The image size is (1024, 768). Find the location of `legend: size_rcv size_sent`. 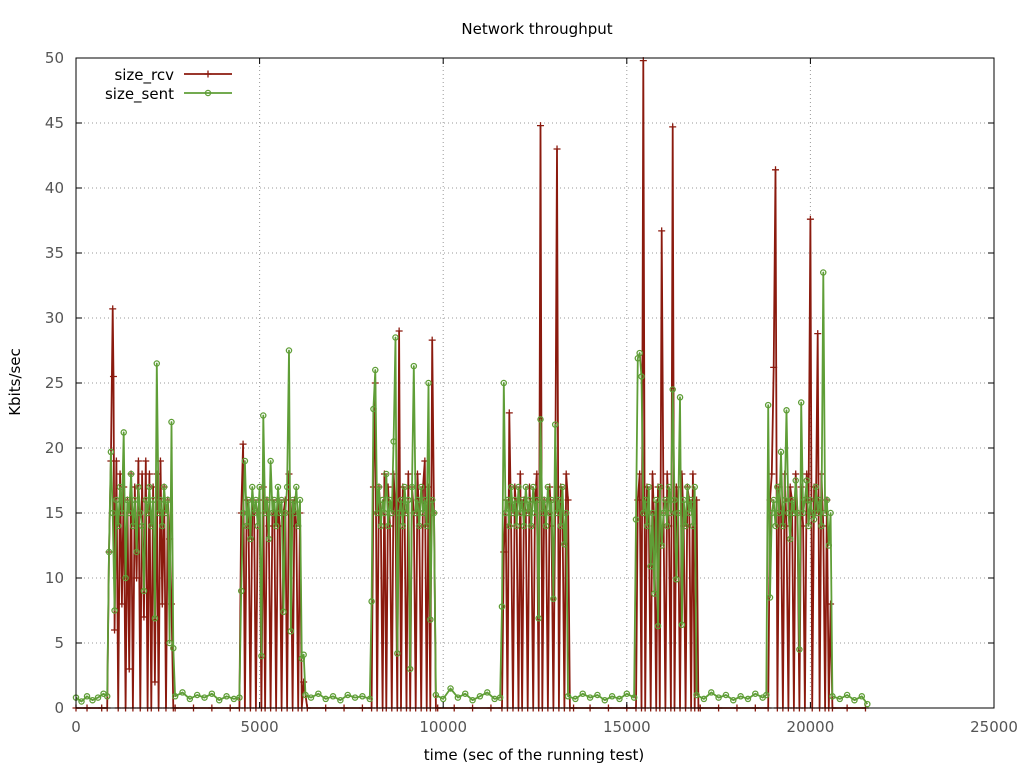

legend: size_rcv size_sent is located at coordinates (167, 85).